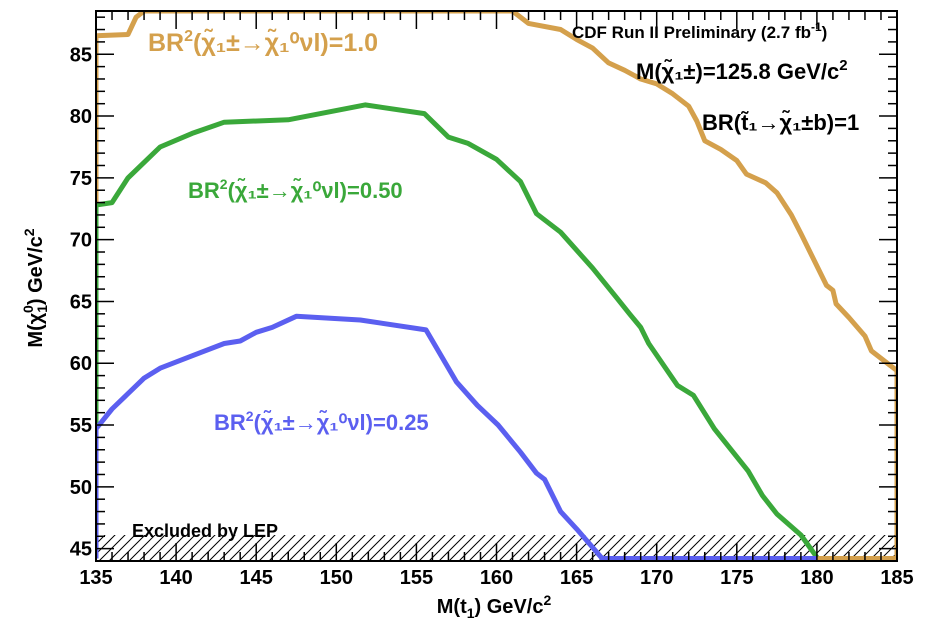  I want to click on x-tick-label: 145, so click(256, 578).